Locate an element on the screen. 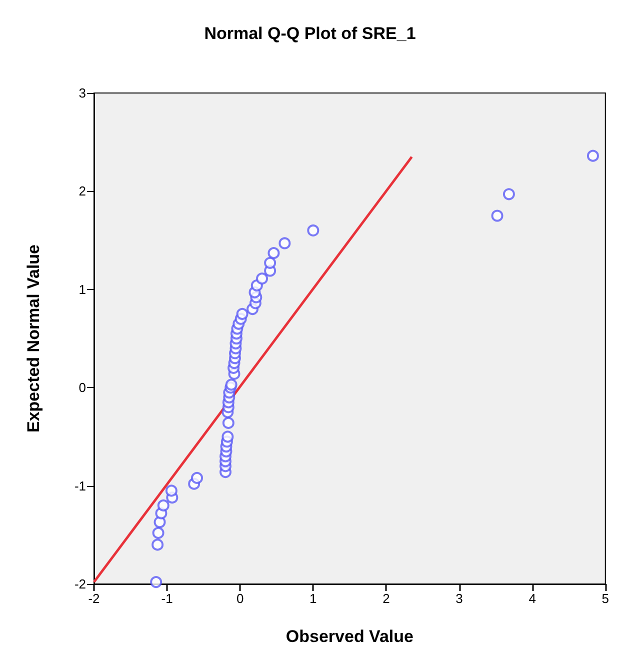 The width and height of the screenshot is (620, 670). x-axis-title: Observed Value is located at coordinates (350, 636).